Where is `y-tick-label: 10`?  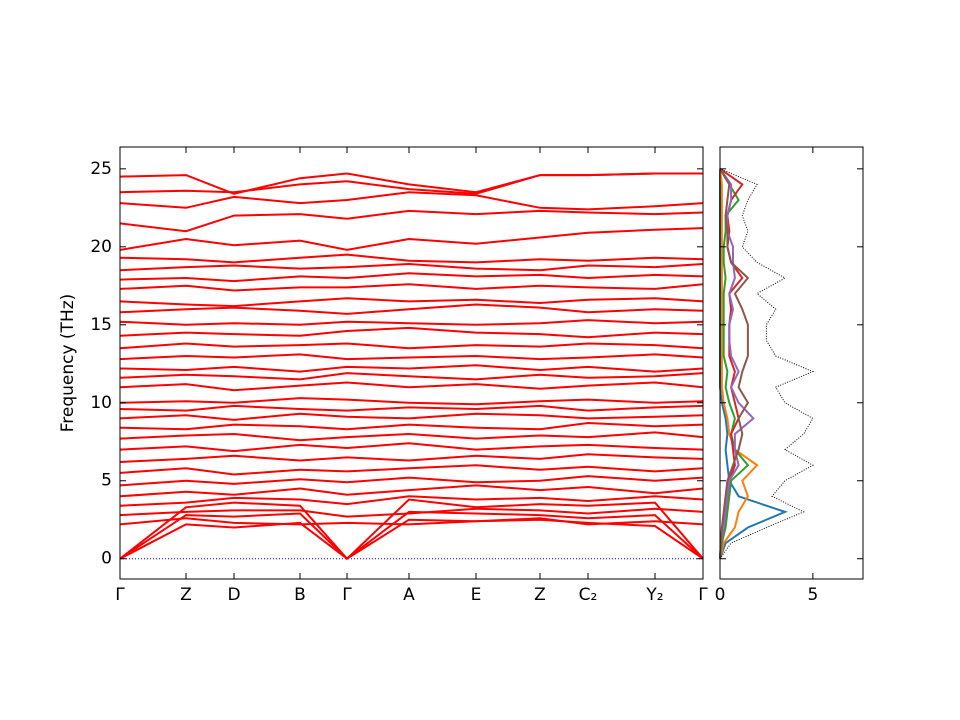
y-tick-label: 10 is located at coordinates (101, 403).